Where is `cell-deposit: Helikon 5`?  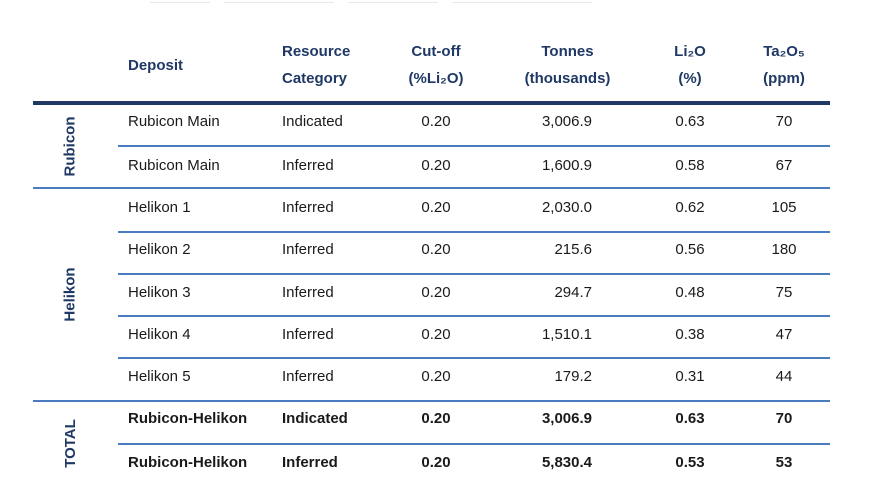 cell-deposit: Helikon 5 is located at coordinates (159, 376).